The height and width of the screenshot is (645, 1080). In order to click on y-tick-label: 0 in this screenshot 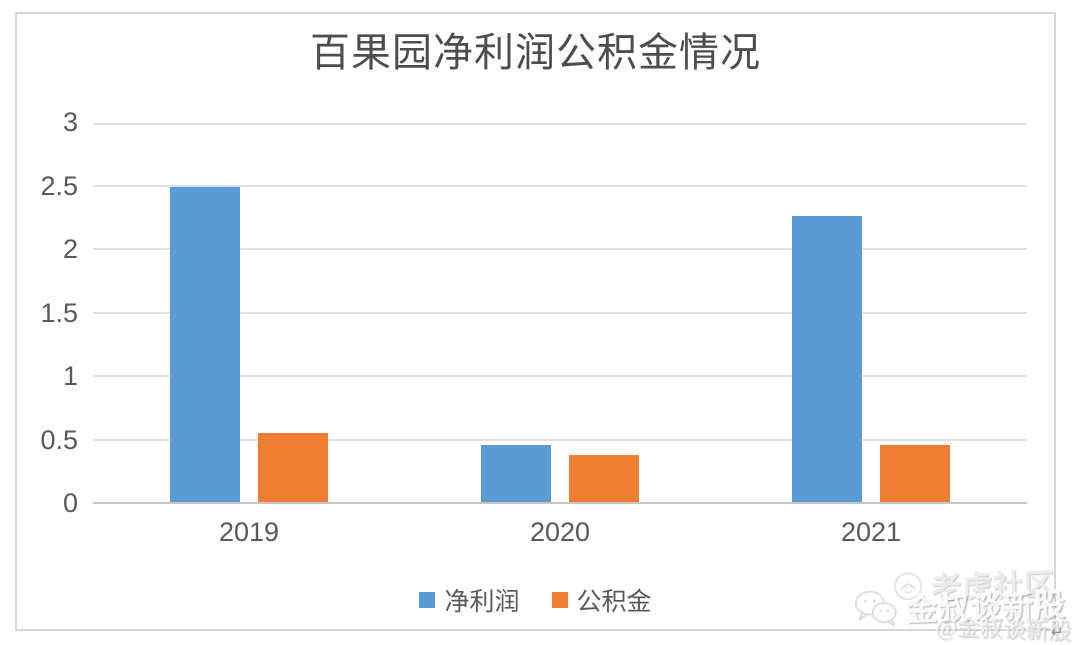, I will do `click(70, 503)`.